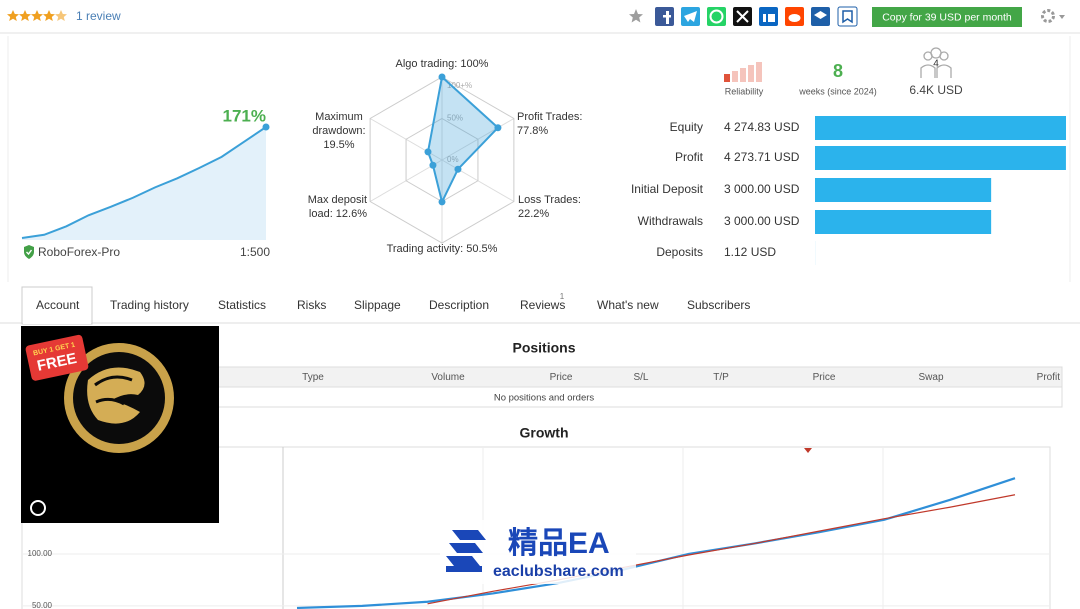 The width and height of the screenshot is (1080, 609). I want to click on radar-label: Max deposit load: 12.6%, so click(337, 207).